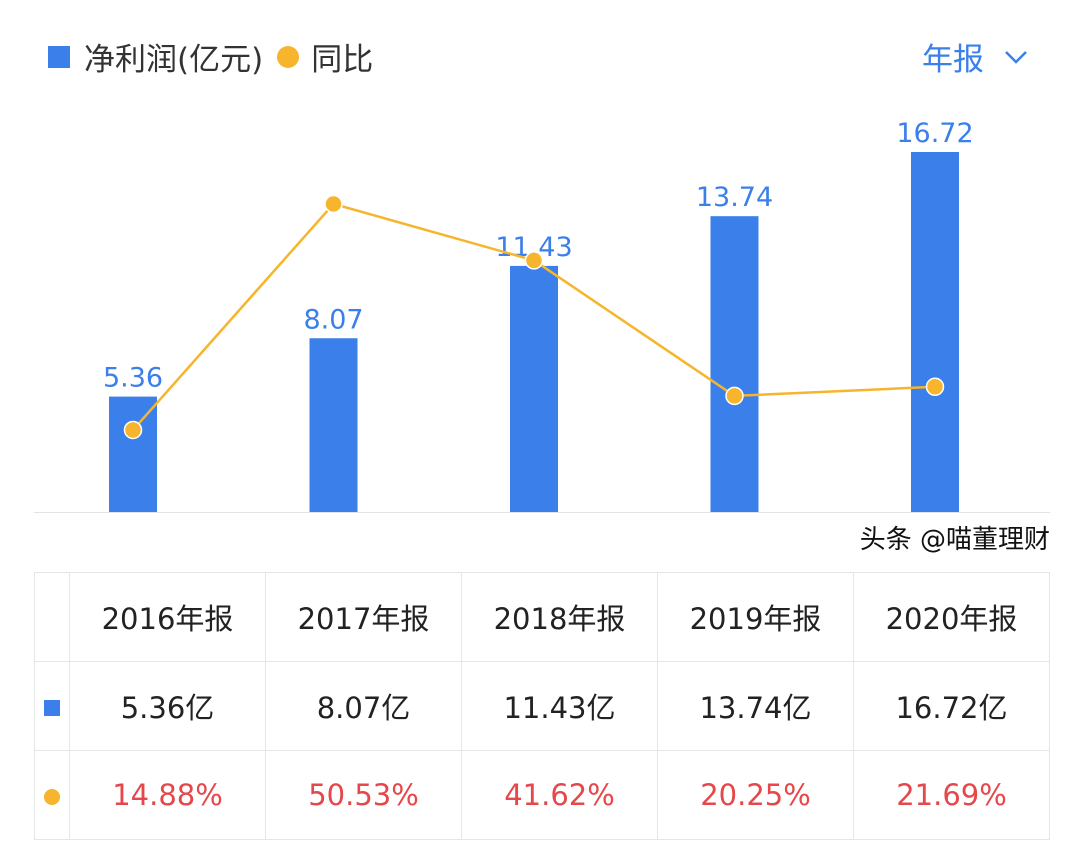  Describe the element at coordinates (167, 617) in the screenshot. I see `header-cell: 2016年报` at that location.